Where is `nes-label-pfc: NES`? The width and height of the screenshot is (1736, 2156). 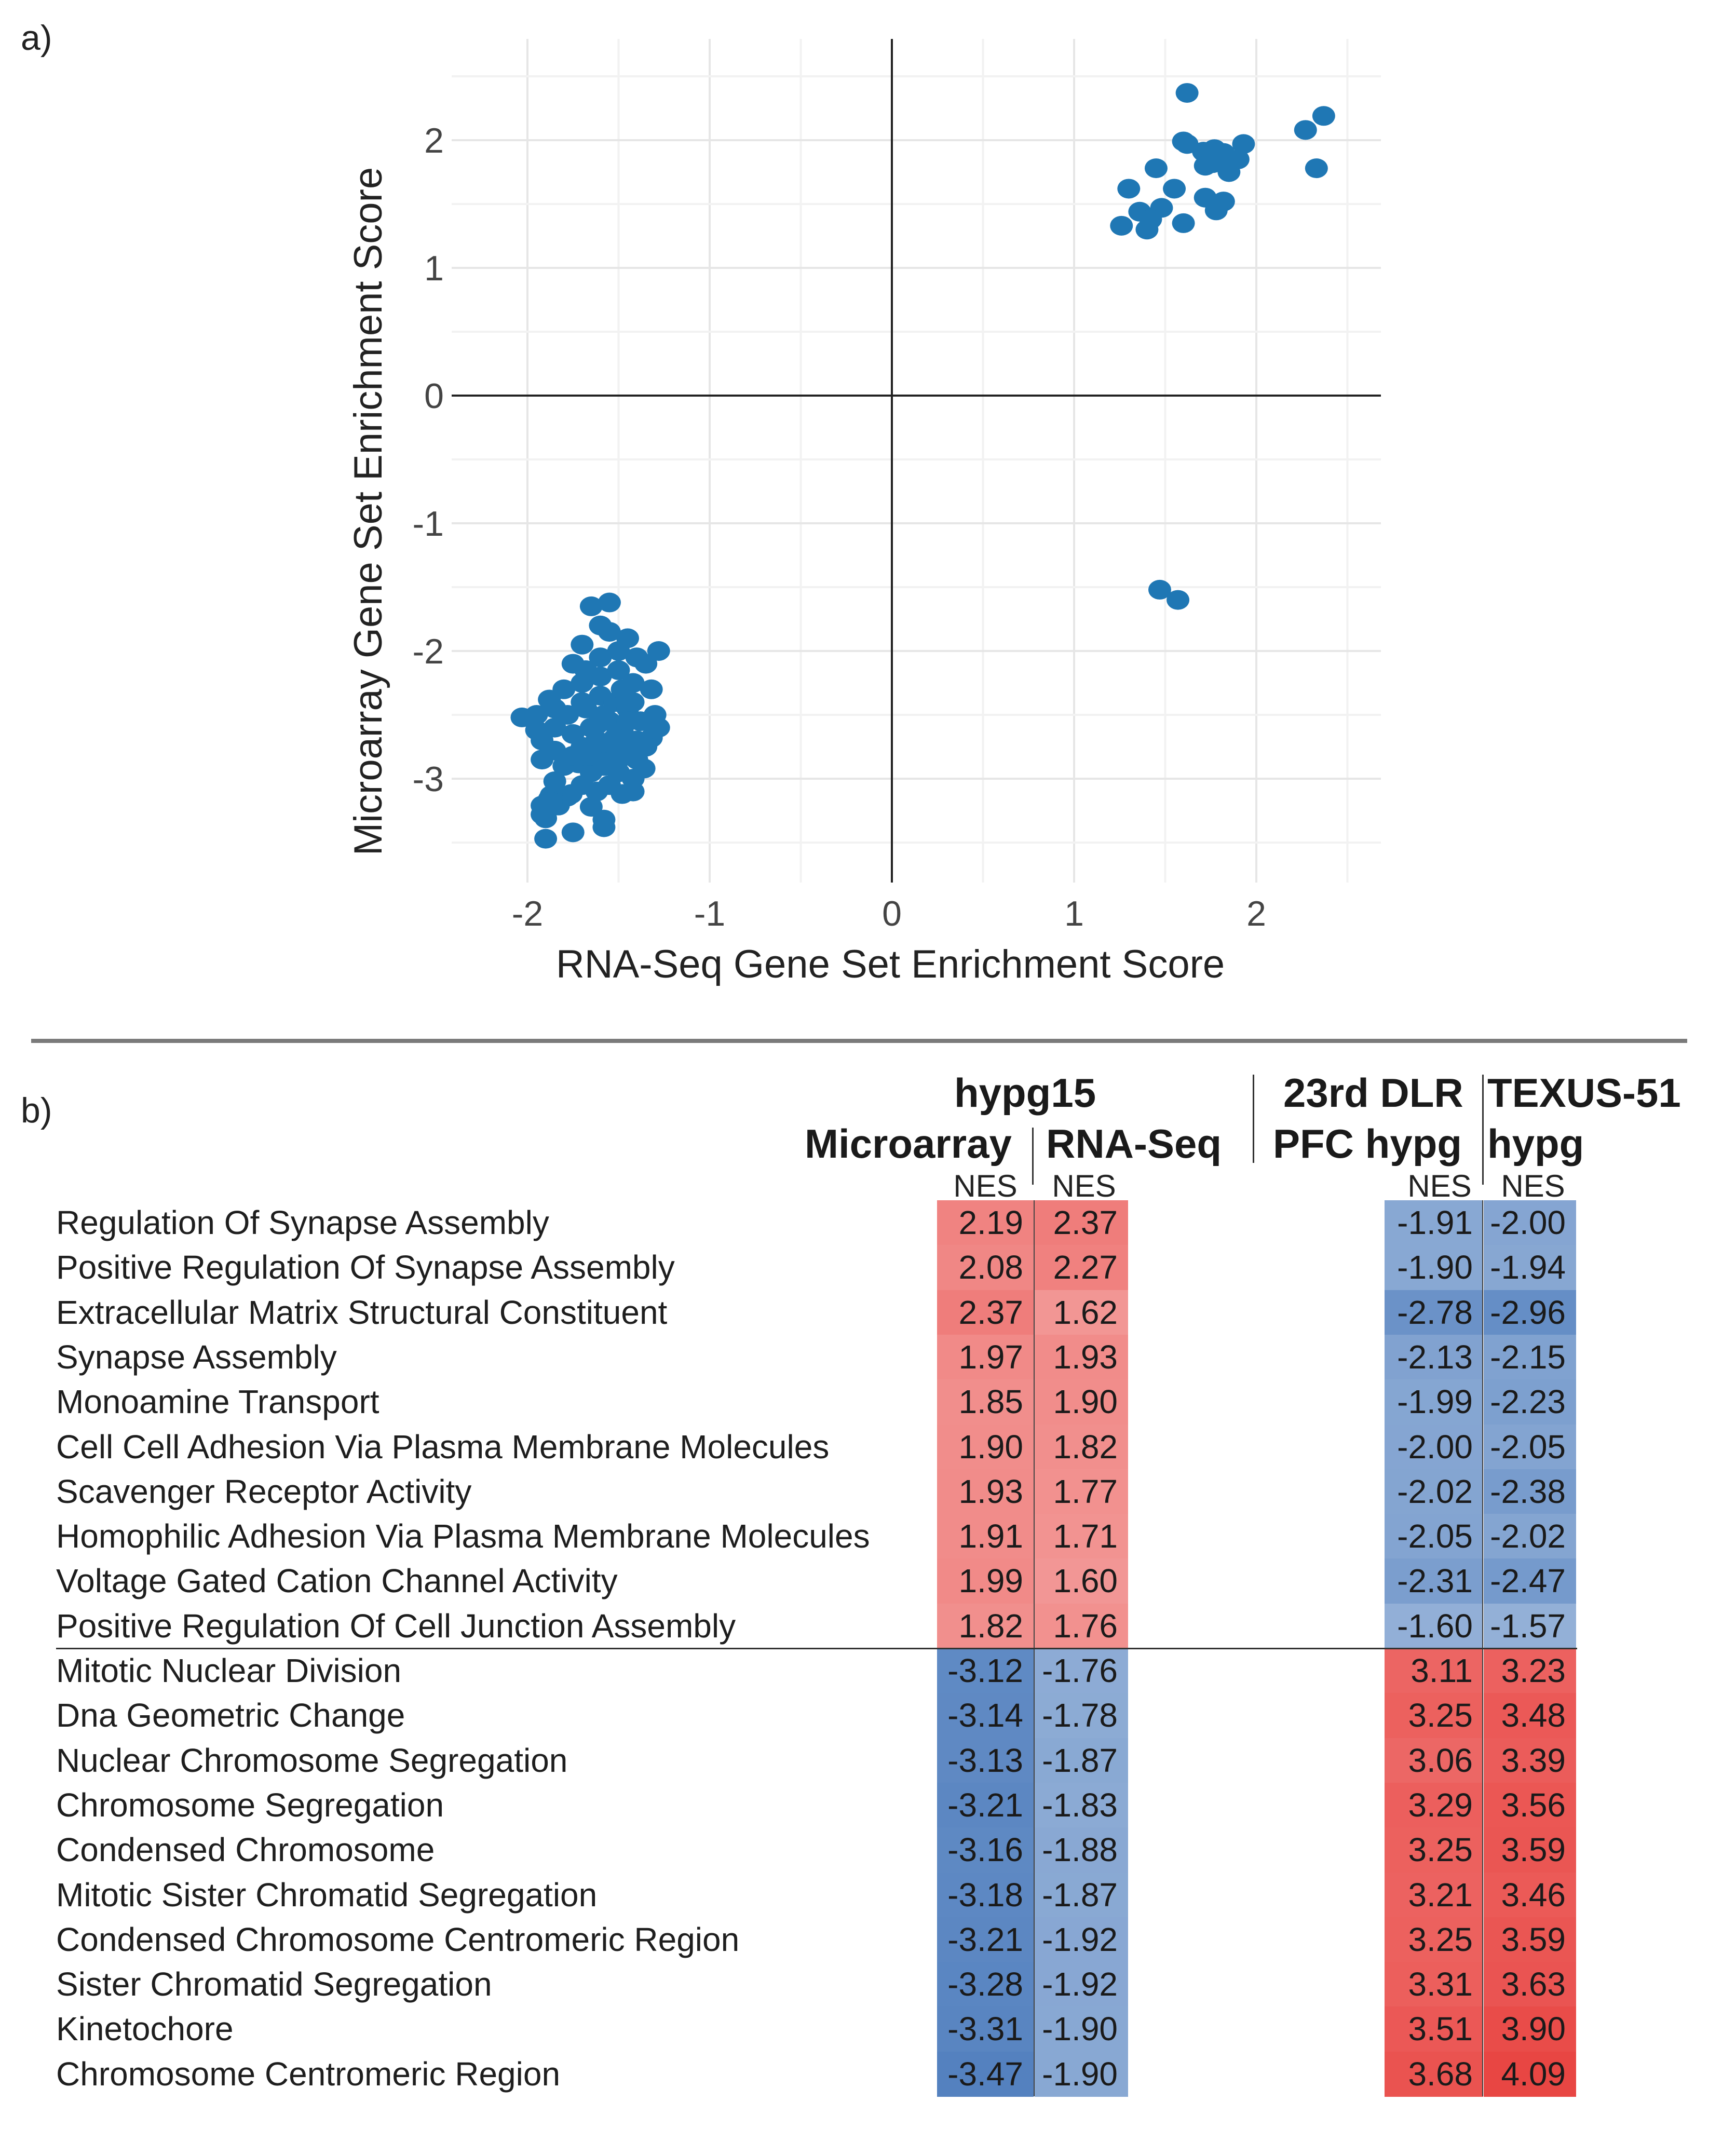
nes-label-pfc: NES is located at coordinates (1439, 1186).